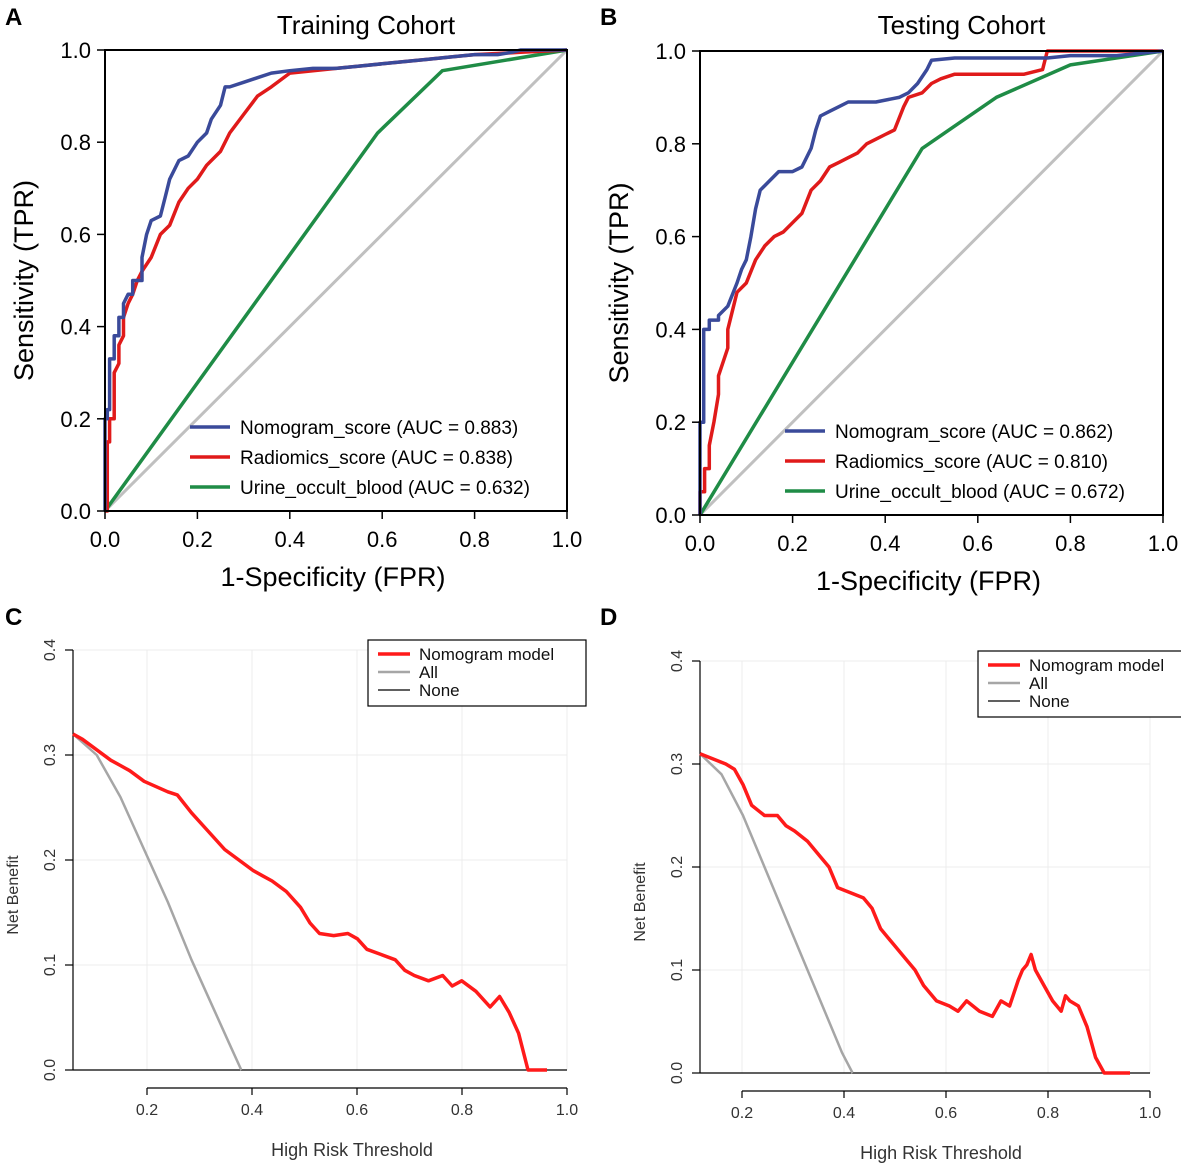 This screenshot has height=1163, width=1181. Describe the element at coordinates (608, 617) in the screenshot. I see `panel-label: D` at that location.